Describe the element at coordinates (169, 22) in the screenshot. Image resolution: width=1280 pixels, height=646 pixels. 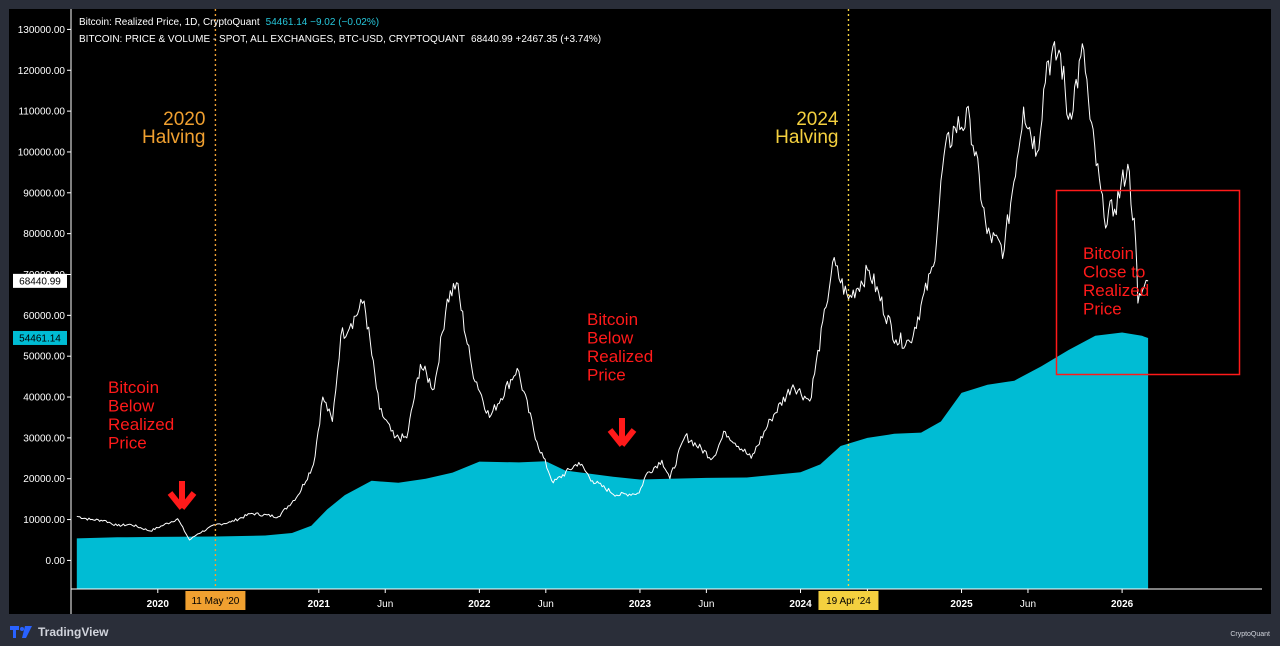
I see `legend-realized-price-name: Bitcoin: Realized Price, 1D, CryptoQuant` at that location.